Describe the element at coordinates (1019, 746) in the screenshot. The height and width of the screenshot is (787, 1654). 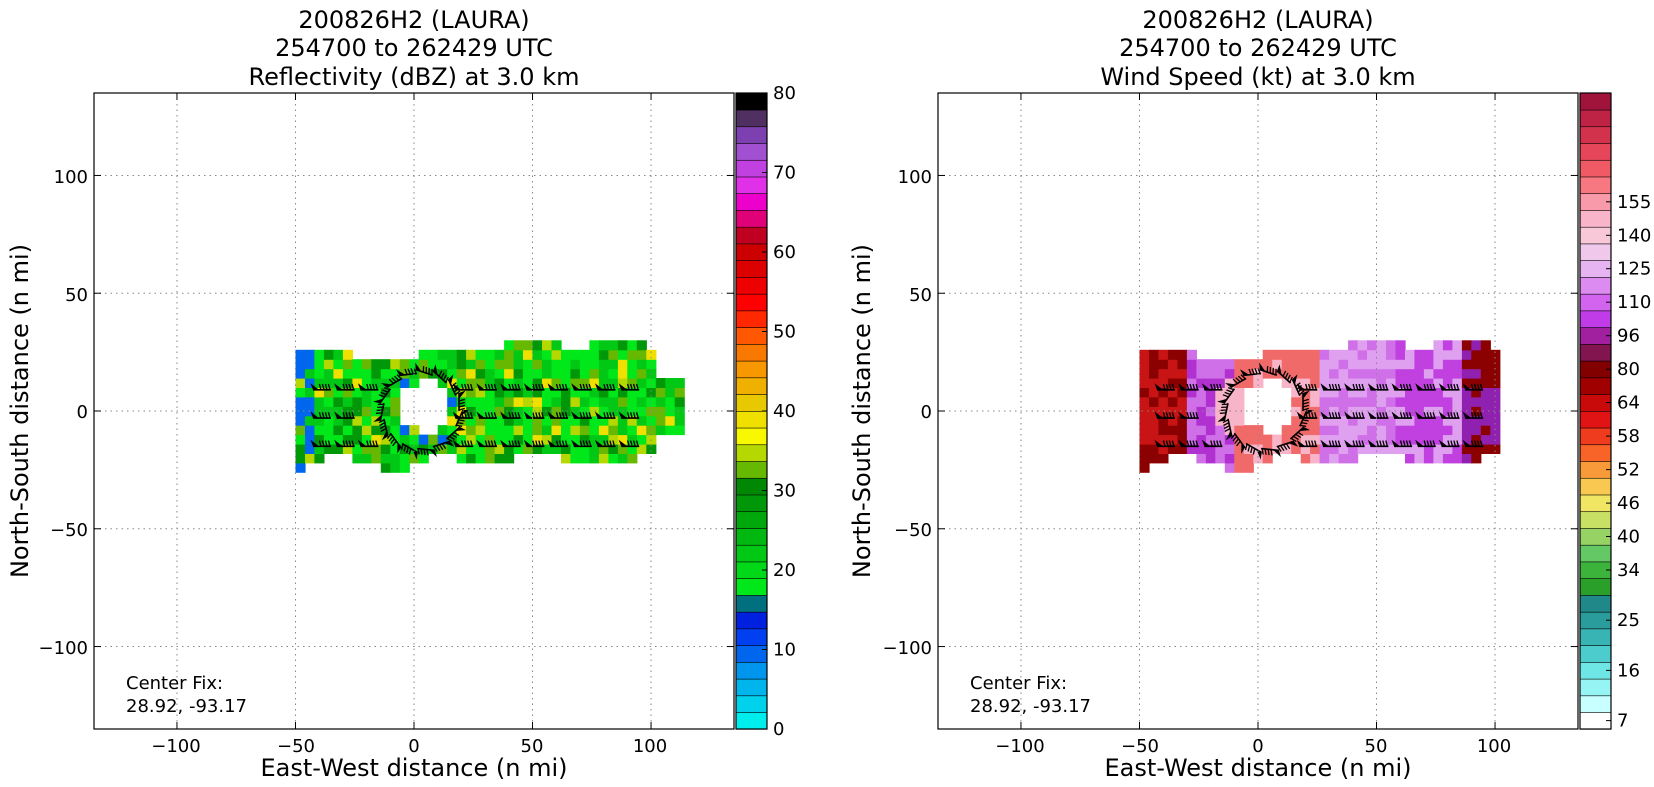
I see `x-tick-label: −100` at that location.